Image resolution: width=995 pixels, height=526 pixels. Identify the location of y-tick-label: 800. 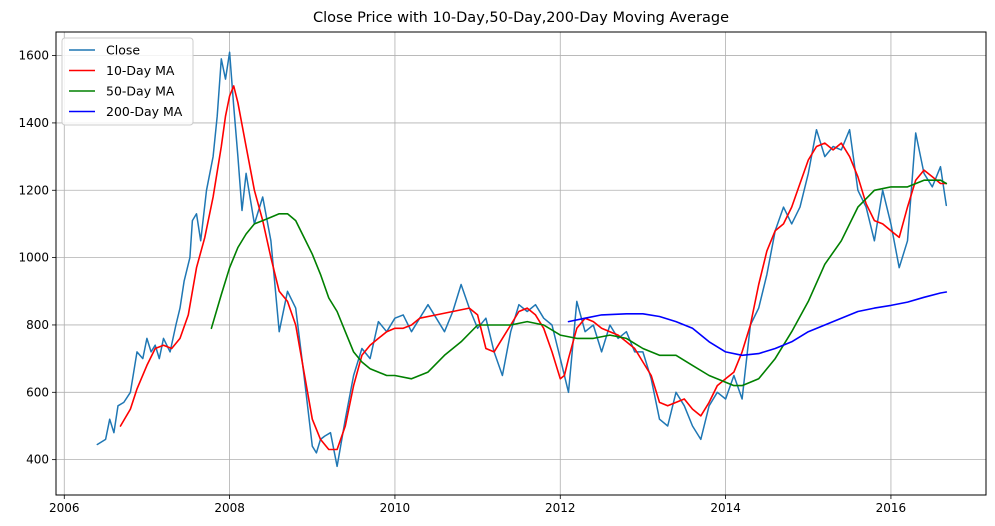
(37, 325).